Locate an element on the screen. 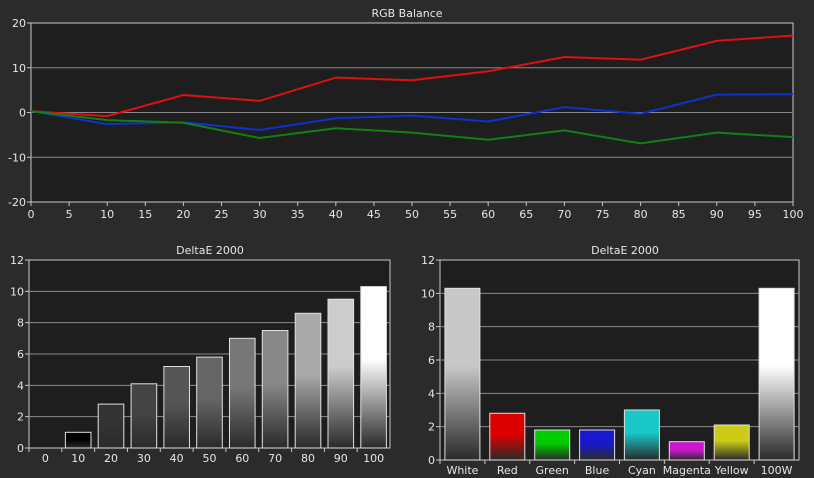  x-tick-label: 55 is located at coordinates (450, 214).